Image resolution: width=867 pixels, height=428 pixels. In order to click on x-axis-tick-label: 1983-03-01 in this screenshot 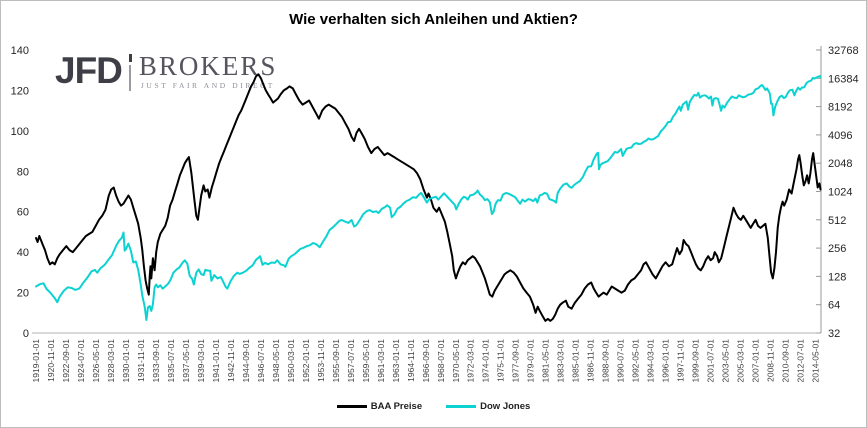, I will do `click(561, 361)`.